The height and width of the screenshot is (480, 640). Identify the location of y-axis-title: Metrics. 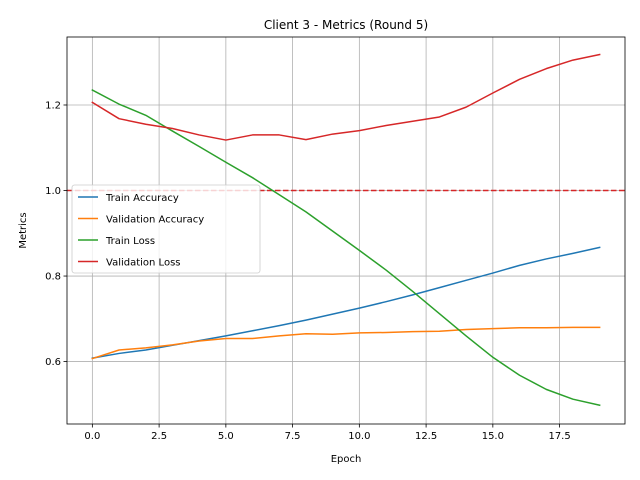
(23, 230).